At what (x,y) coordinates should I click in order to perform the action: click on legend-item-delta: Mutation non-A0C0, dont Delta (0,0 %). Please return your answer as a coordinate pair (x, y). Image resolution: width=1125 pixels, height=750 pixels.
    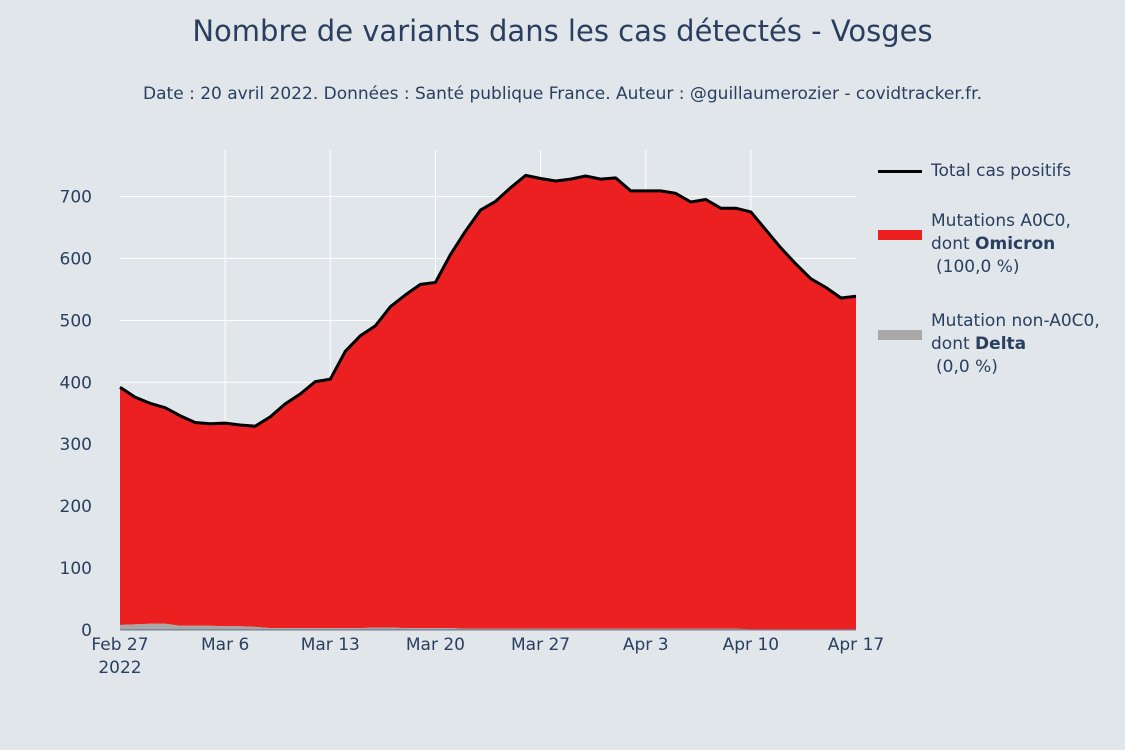
    Looking at the image, I should click on (998, 350).